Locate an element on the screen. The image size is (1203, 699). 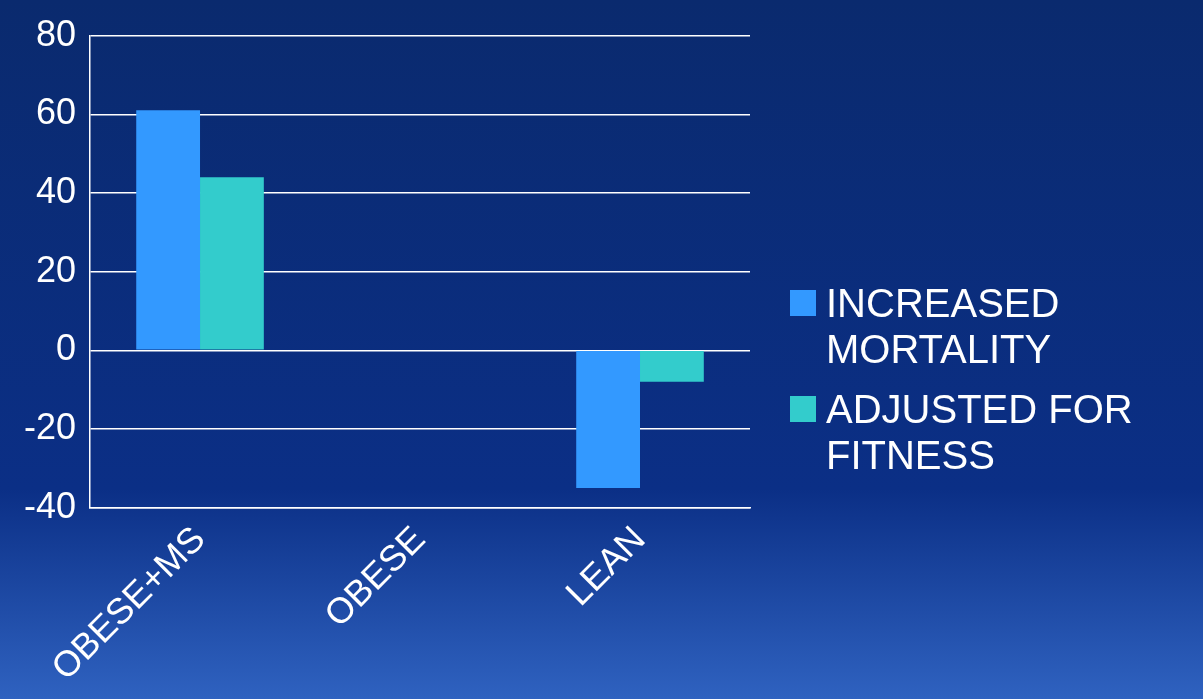
legend-label: INCREASED MORTALITY is located at coordinates (943, 326).